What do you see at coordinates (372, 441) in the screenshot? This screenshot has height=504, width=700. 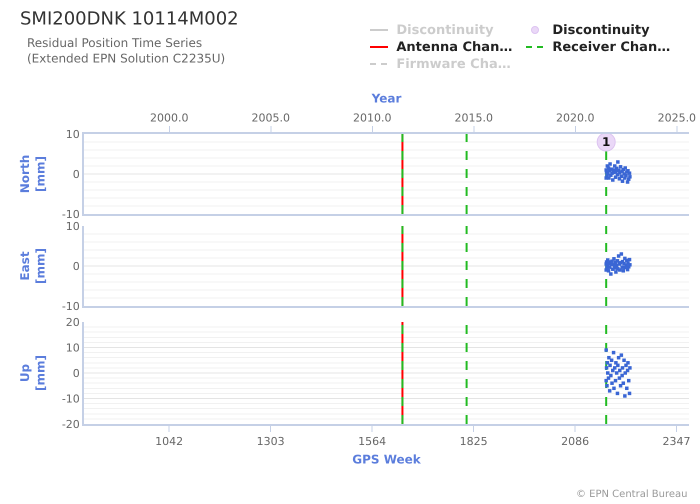 I see `x-tick-label: 1564` at bounding box center [372, 441].